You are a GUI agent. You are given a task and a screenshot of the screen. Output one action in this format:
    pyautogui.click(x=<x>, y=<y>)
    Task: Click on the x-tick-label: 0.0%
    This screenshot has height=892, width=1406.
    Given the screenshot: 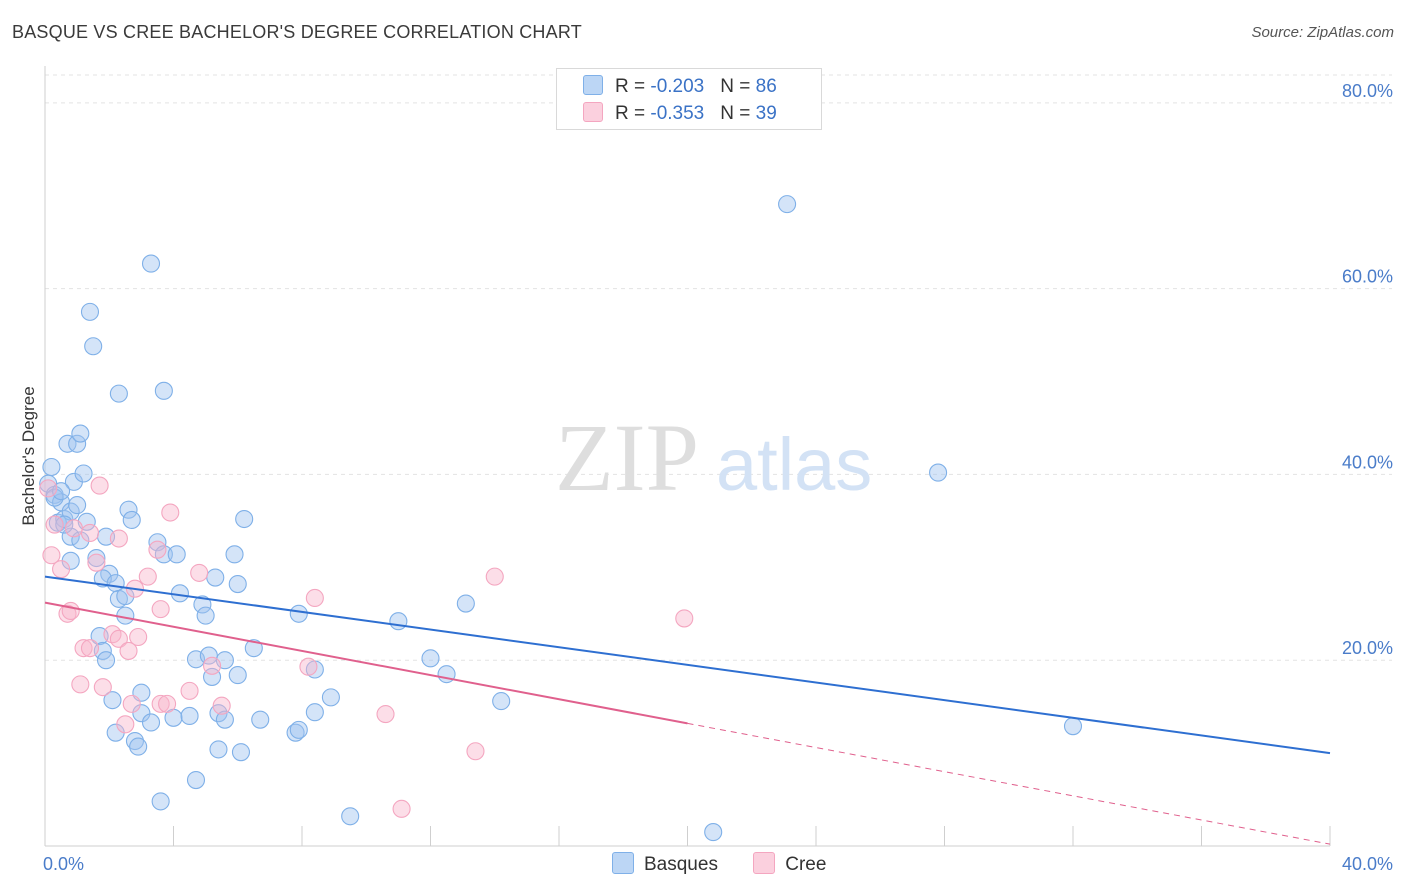 What is the action you would take?
    pyautogui.click(x=63, y=864)
    